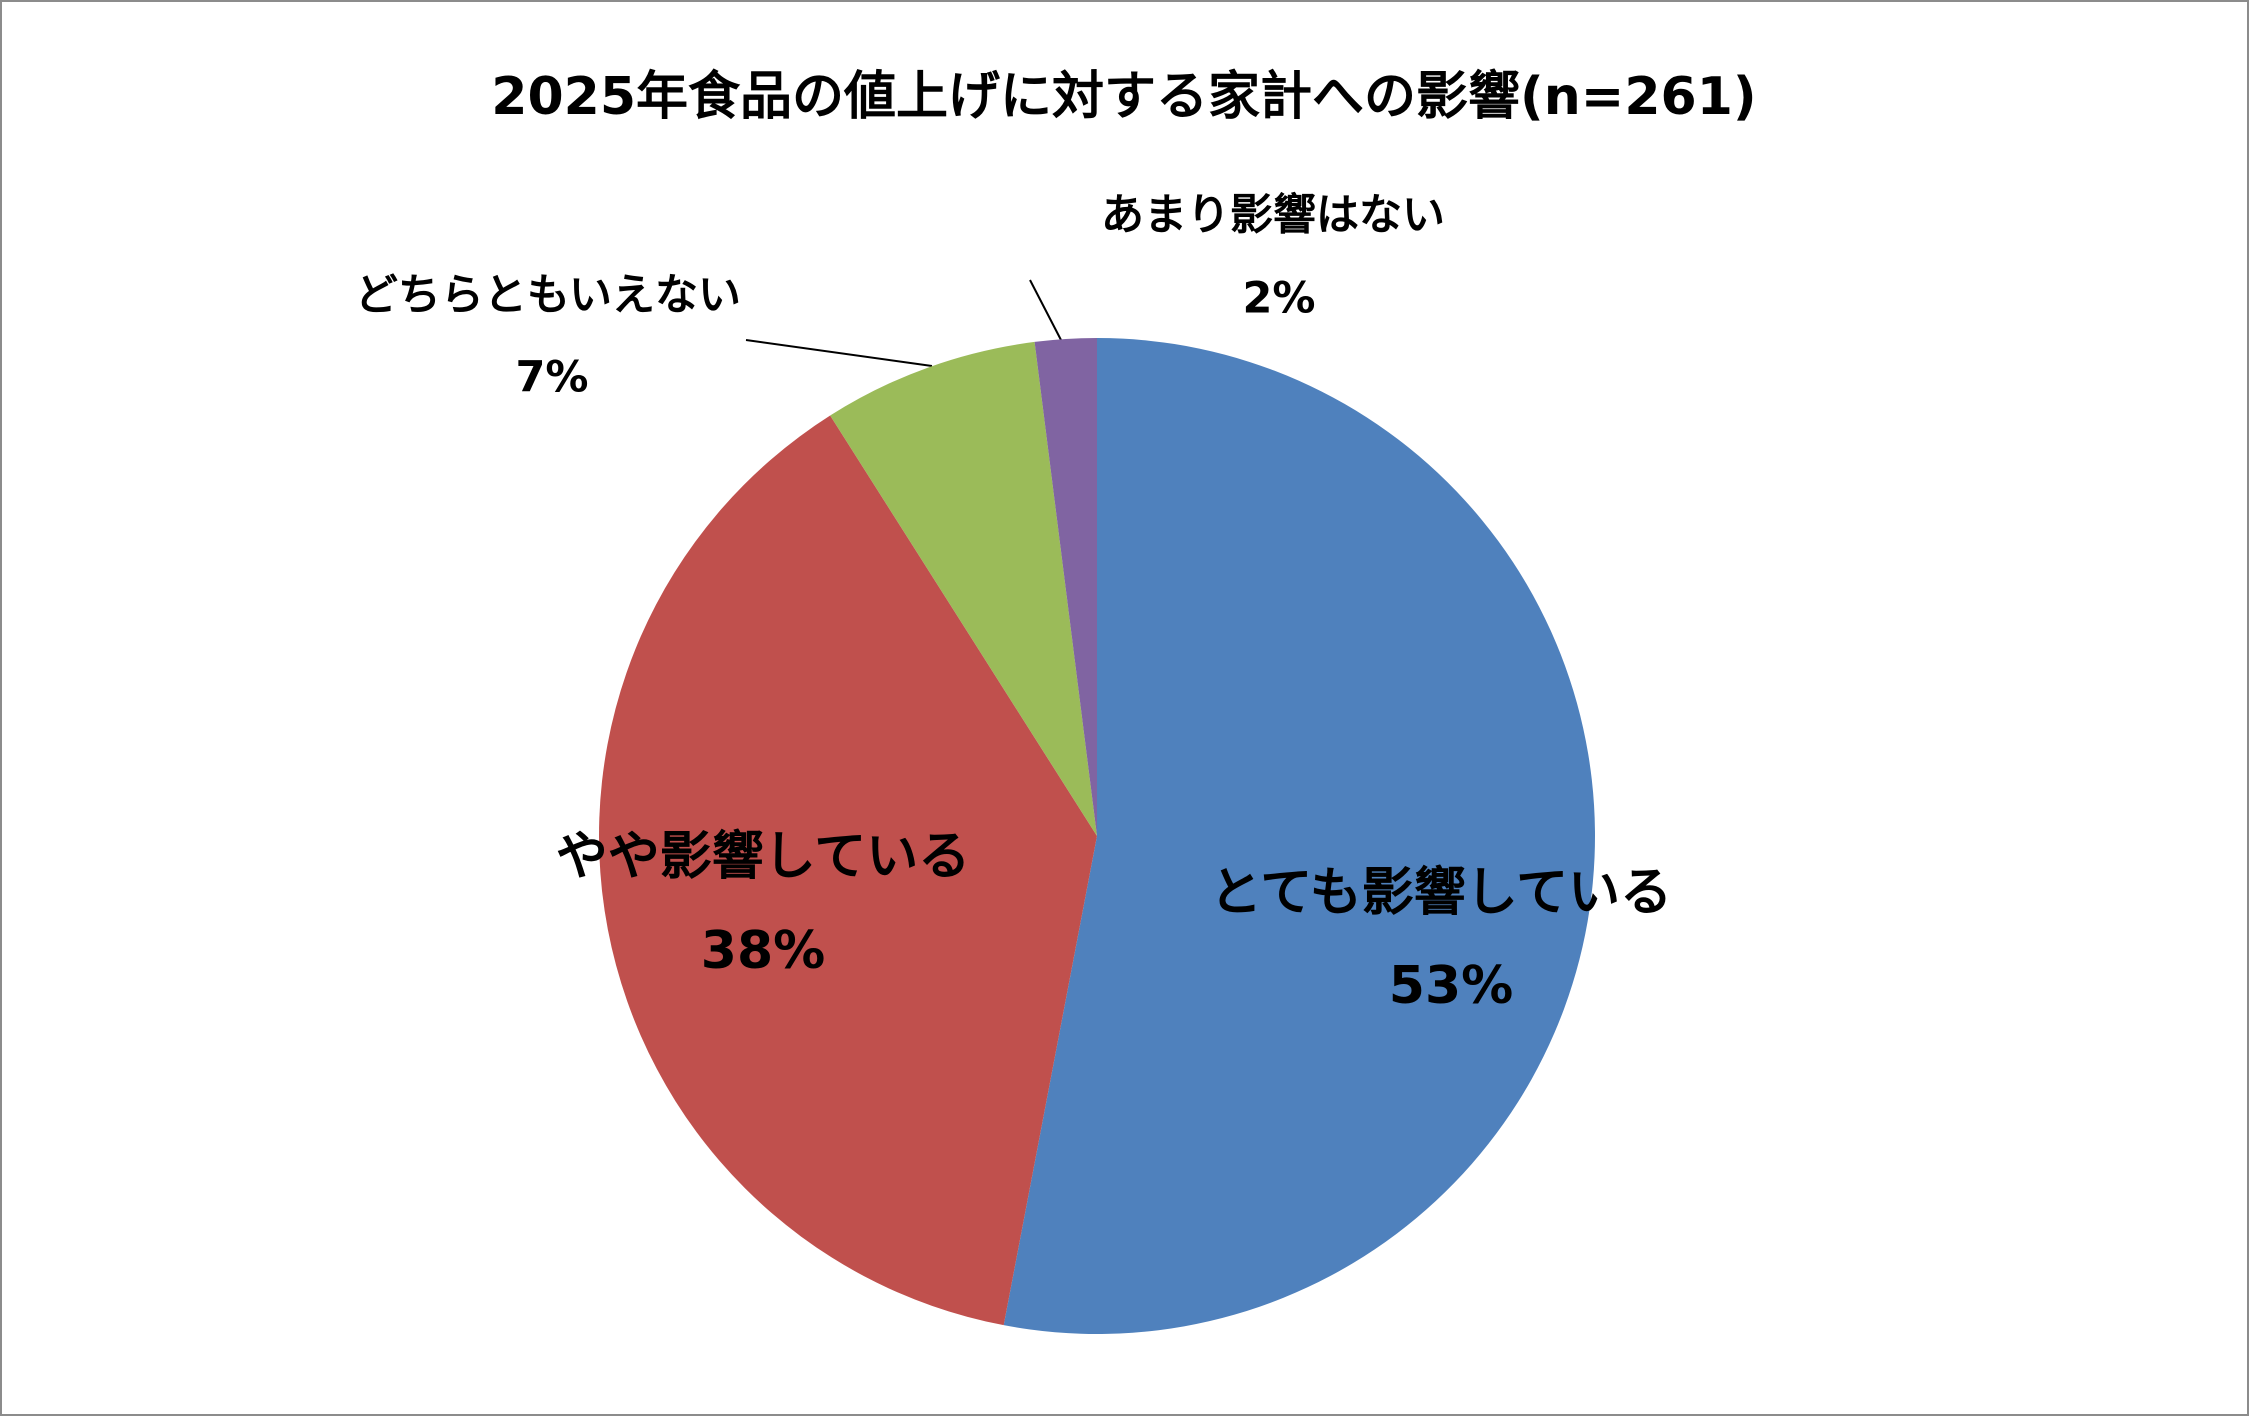  What do you see at coordinates (1278, 299) in the screenshot?
I see `value-label: 2%` at bounding box center [1278, 299].